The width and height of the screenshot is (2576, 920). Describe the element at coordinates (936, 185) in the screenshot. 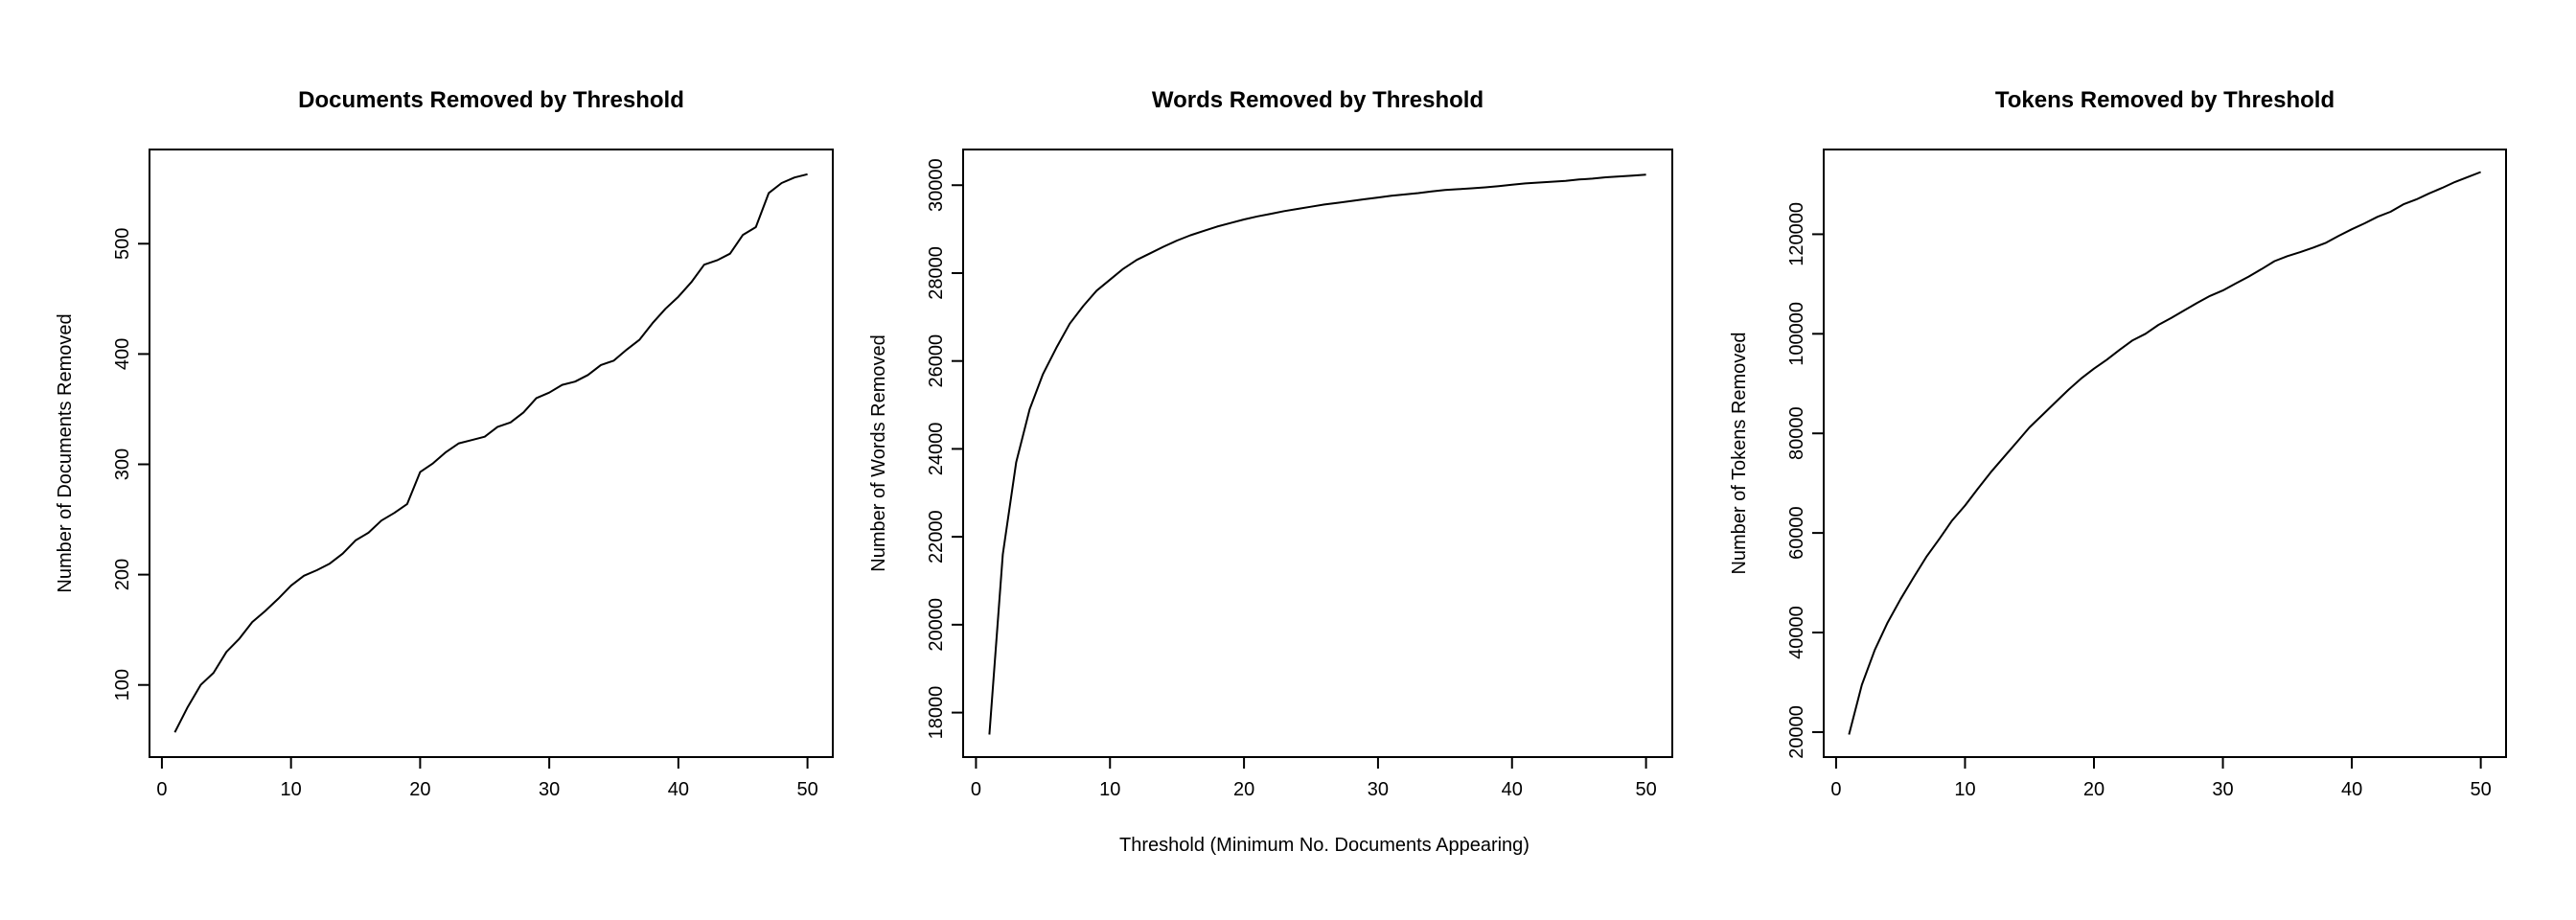

I see `y-tick-label: 30000` at that location.